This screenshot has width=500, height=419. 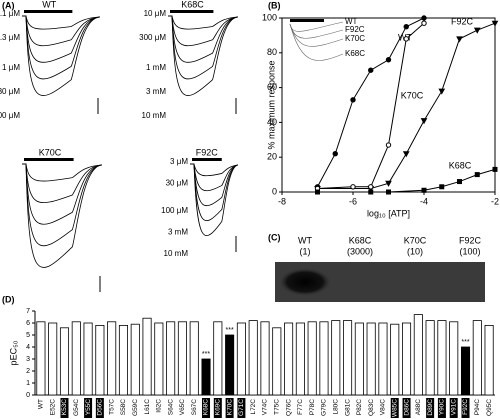 I want to click on x-tick-group: F77C, so click(x=300, y=407).